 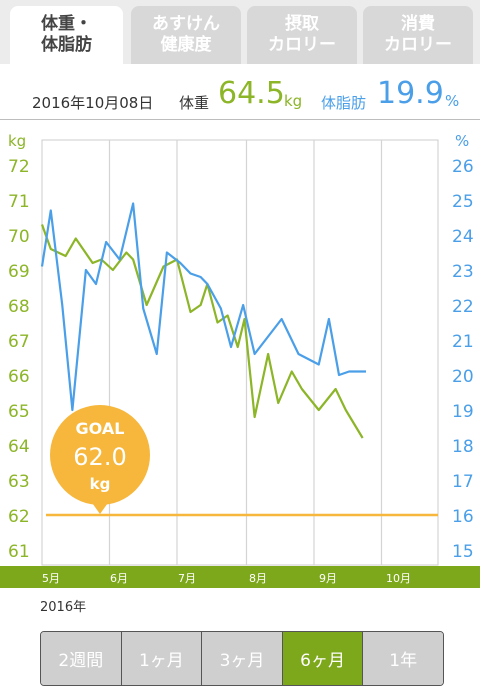 I want to click on period-3months-button: 3ヶ月, so click(x=242, y=658).